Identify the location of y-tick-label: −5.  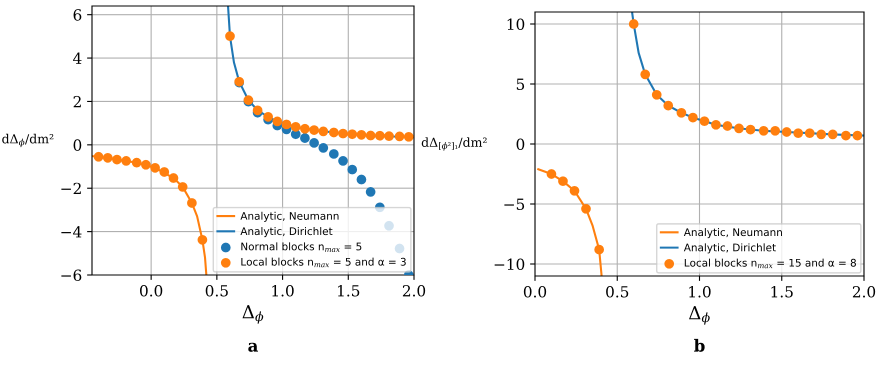
(514, 204).